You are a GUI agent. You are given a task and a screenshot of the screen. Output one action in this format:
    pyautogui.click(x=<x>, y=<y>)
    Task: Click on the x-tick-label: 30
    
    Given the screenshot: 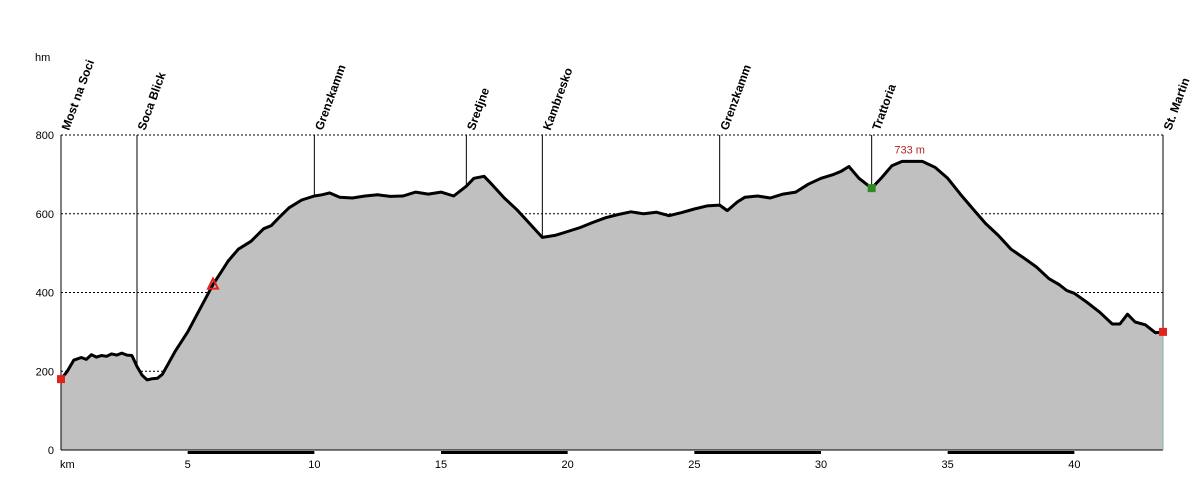 What is the action you would take?
    pyautogui.click(x=821, y=465)
    